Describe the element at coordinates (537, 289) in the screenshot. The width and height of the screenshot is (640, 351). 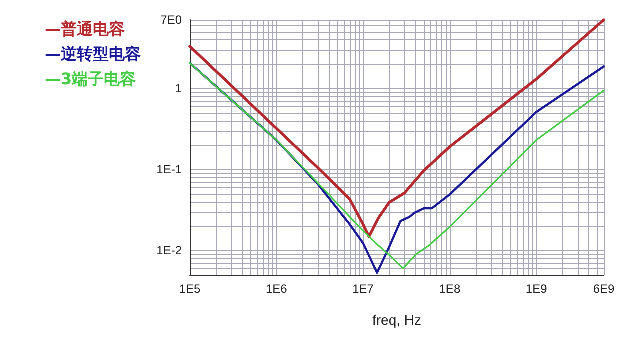
I see `x-tick-label: 1E9` at that location.